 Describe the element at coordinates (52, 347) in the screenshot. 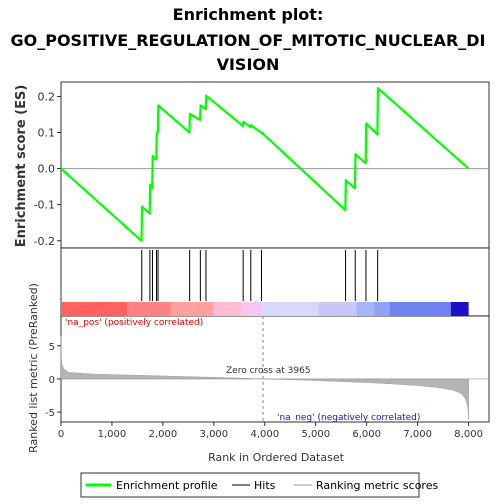

I see `metric-ytick-label: 5` at that location.